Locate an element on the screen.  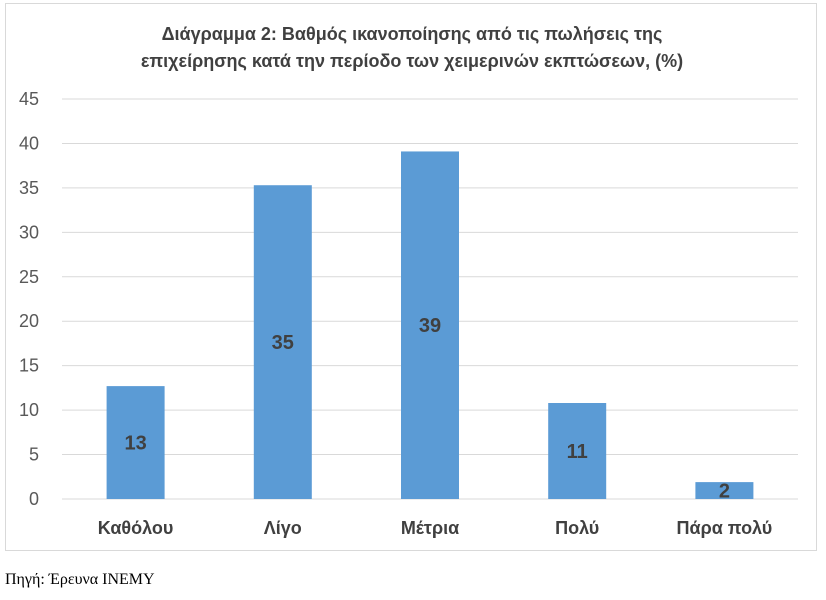
x-axis-categories: Καθόλου Λίγο Μέτρια Πολύ Πάρα πολύ is located at coordinates (435, 528).